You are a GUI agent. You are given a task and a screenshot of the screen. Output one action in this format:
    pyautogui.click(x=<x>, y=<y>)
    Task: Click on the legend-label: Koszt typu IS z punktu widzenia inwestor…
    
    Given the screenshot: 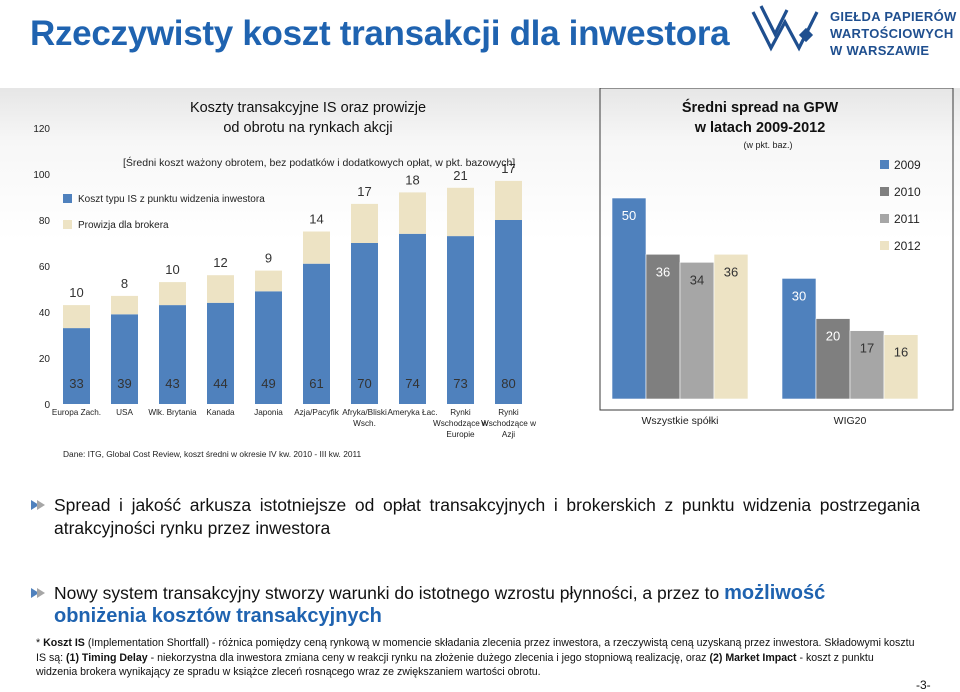 What is the action you would take?
    pyautogui.click(x=171, y=199)
    